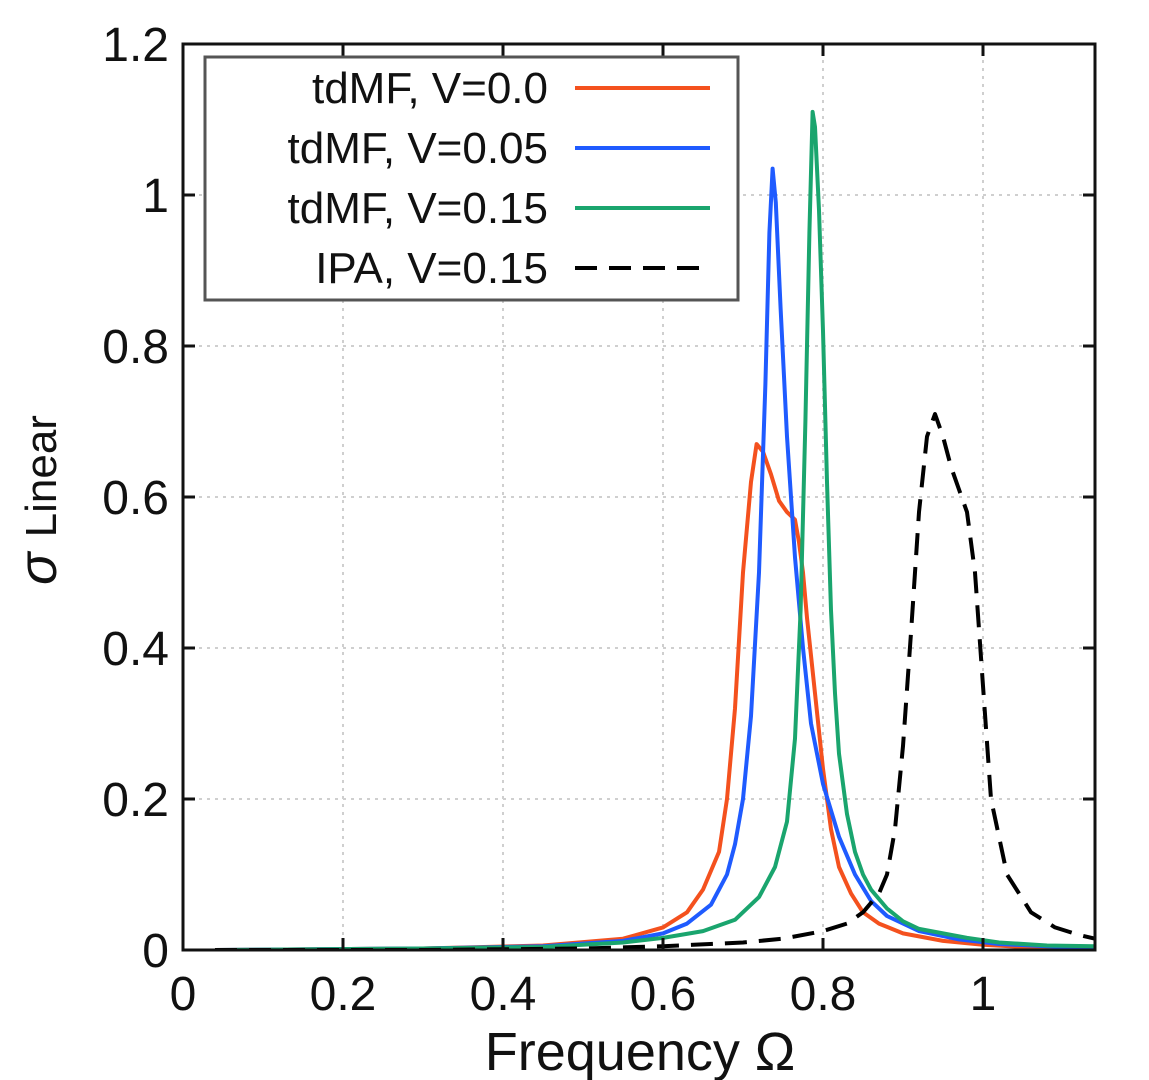 The width and height of the screenshot is (1149, 1080). Describe the element at coordinates (431, 268) in the screenshot. I see `legend-label: IPA, V=0.15` at that location.